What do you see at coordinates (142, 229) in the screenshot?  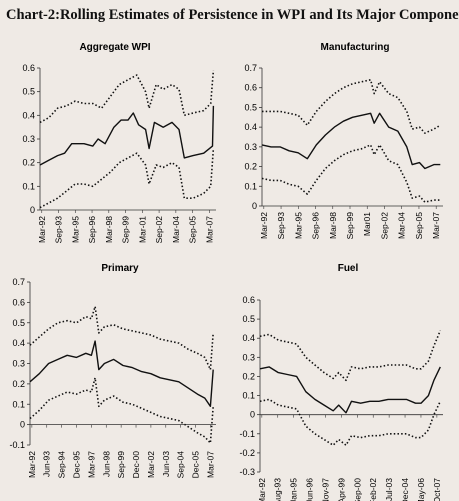 I see `x-tick-label: Mar-01` at bounding box center [142, 229].